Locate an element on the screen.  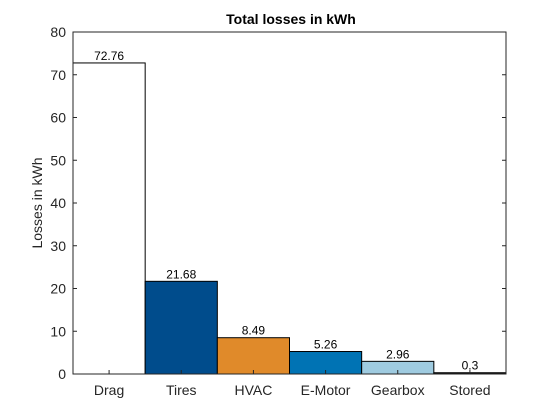
y-tick-label-20: 20 is located at coordinates (58, 289).